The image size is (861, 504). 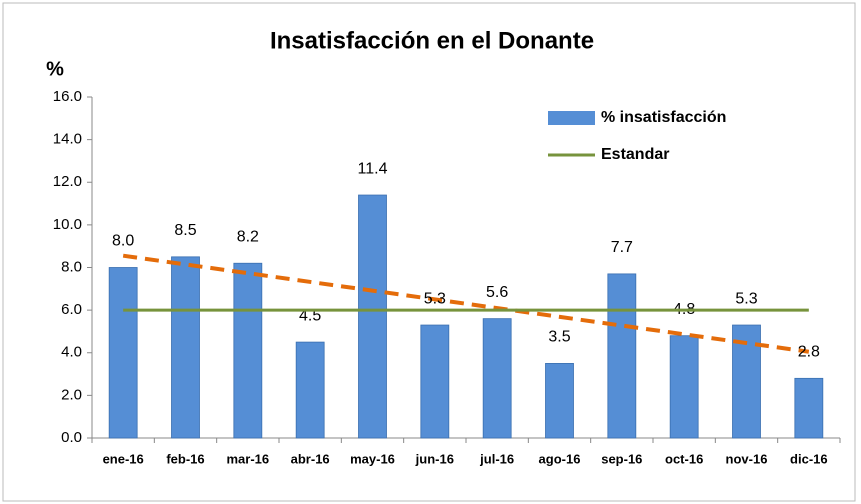 I want to click on y-axis-label: %, so click(x=55, y=69).